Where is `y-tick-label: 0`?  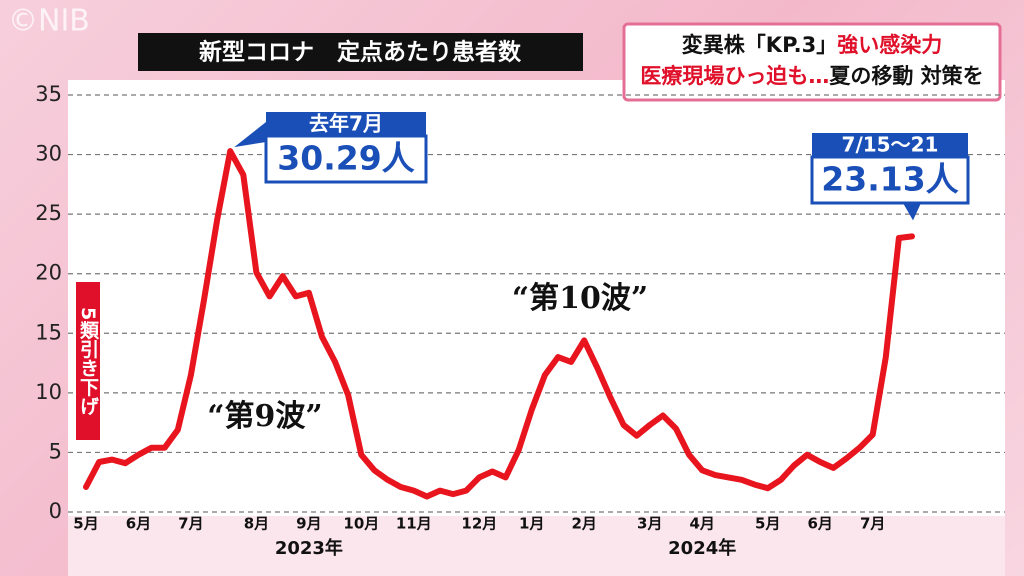 y-tick-label: 0 is located at coordinates (55, 511).